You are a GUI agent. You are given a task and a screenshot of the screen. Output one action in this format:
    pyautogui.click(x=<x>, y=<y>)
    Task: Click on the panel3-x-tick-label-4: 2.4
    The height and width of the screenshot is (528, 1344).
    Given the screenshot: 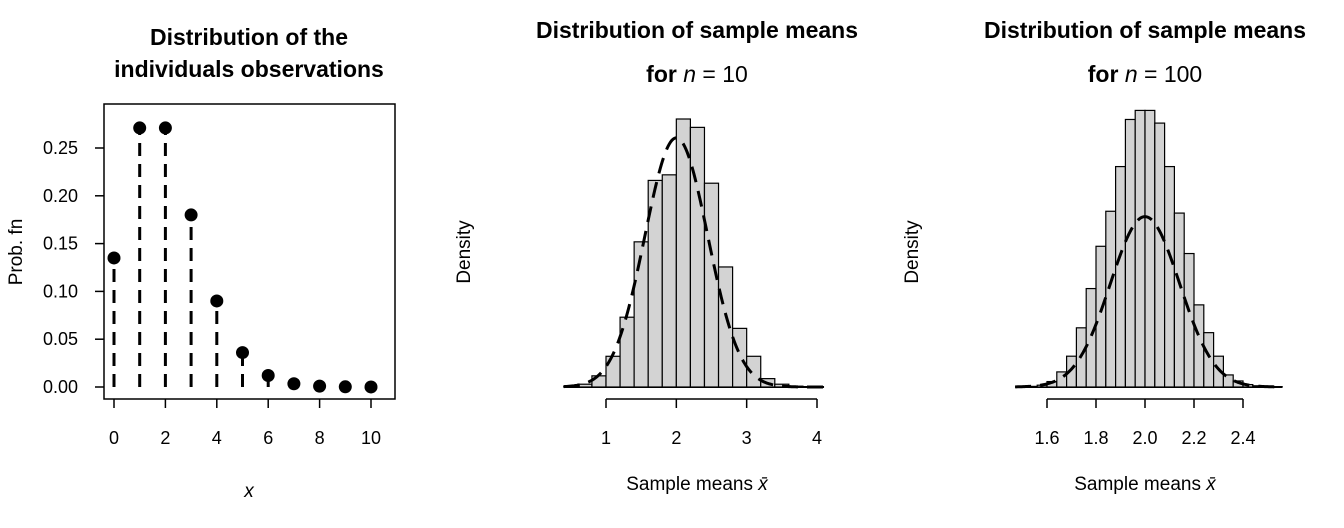 What is the action you would take?
    pyautogui.click(x=1242, y=438)
    